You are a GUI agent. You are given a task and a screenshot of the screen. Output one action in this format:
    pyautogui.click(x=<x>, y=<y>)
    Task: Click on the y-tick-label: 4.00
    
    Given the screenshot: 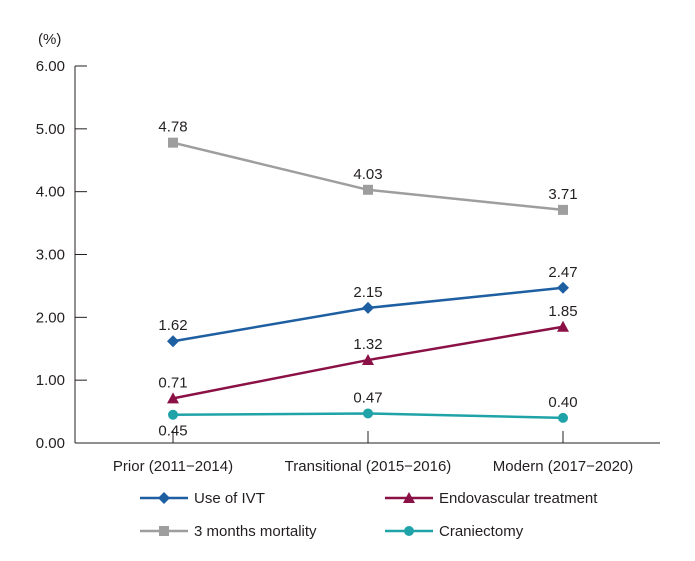 What is the action you would take?
    pyautogui.click(x=50, y=192)
    